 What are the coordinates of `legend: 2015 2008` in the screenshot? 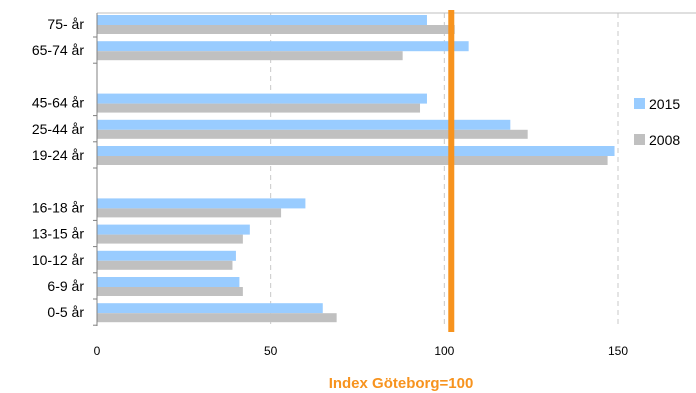 It's located at (657, 122).